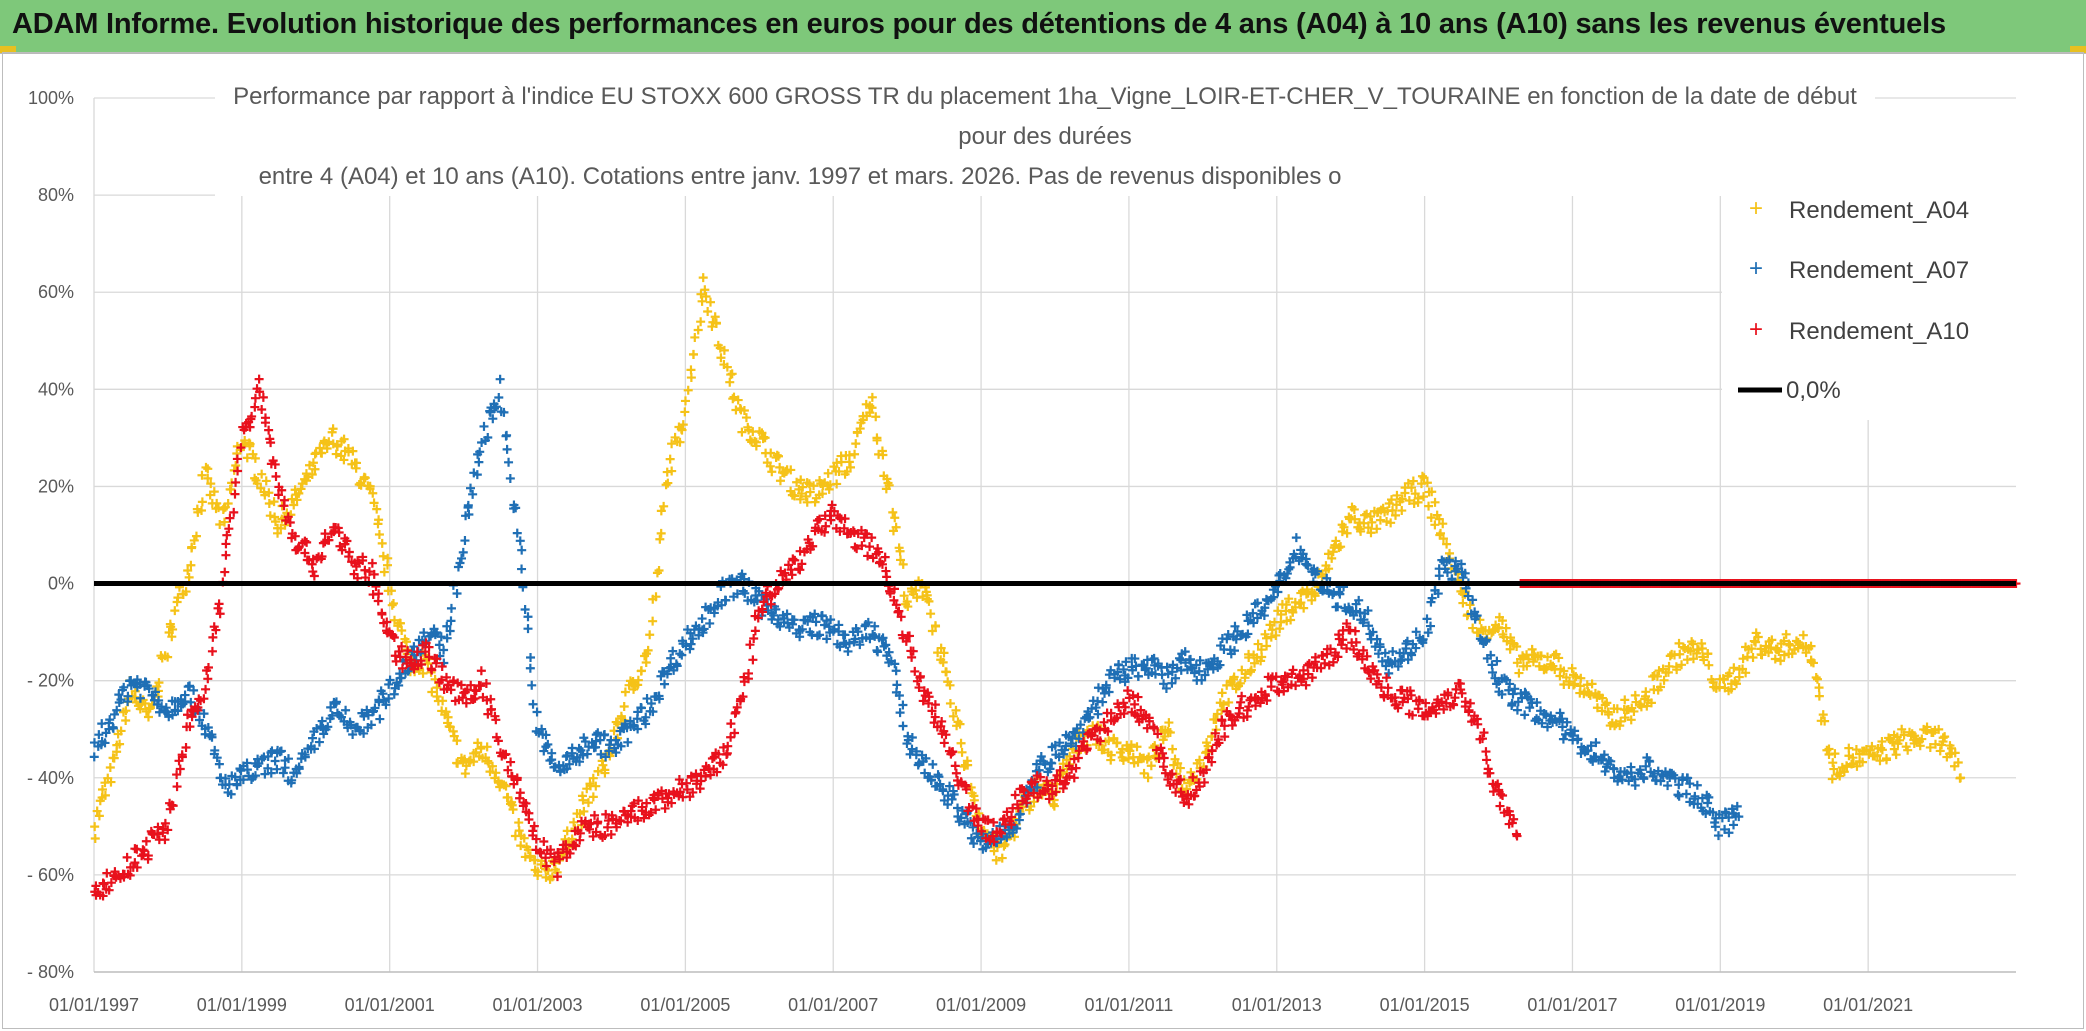 The image size is (2086, 1031). I want to click on x-tick-label: 01/01/2017, so click(1572, 1005).